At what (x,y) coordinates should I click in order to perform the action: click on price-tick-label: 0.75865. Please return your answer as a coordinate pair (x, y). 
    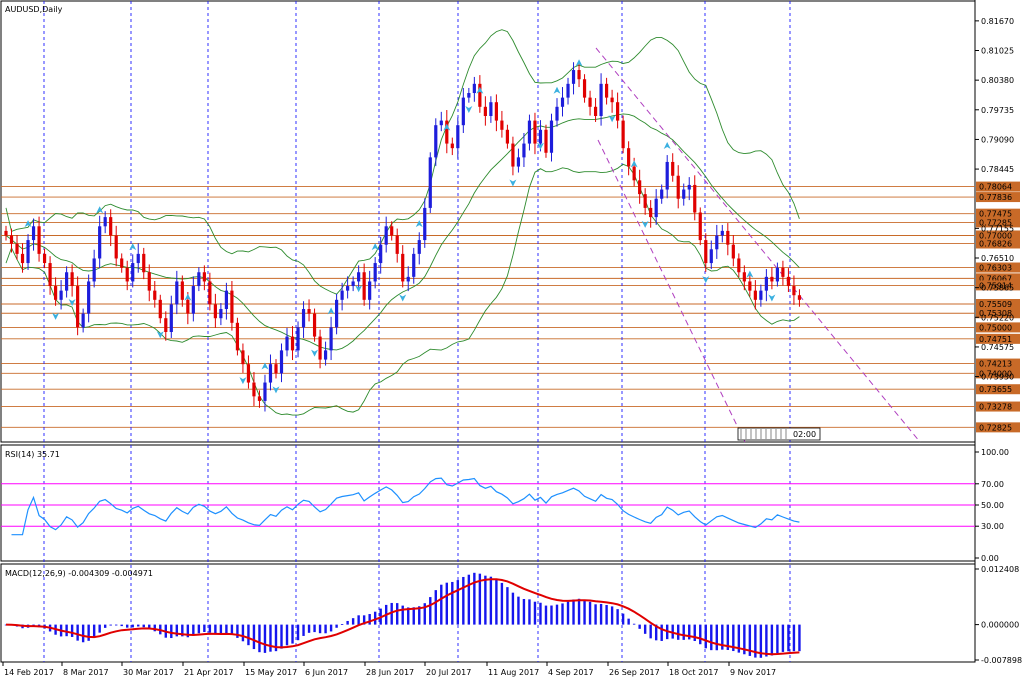
    Looking at the image, I should click on (997, 288).